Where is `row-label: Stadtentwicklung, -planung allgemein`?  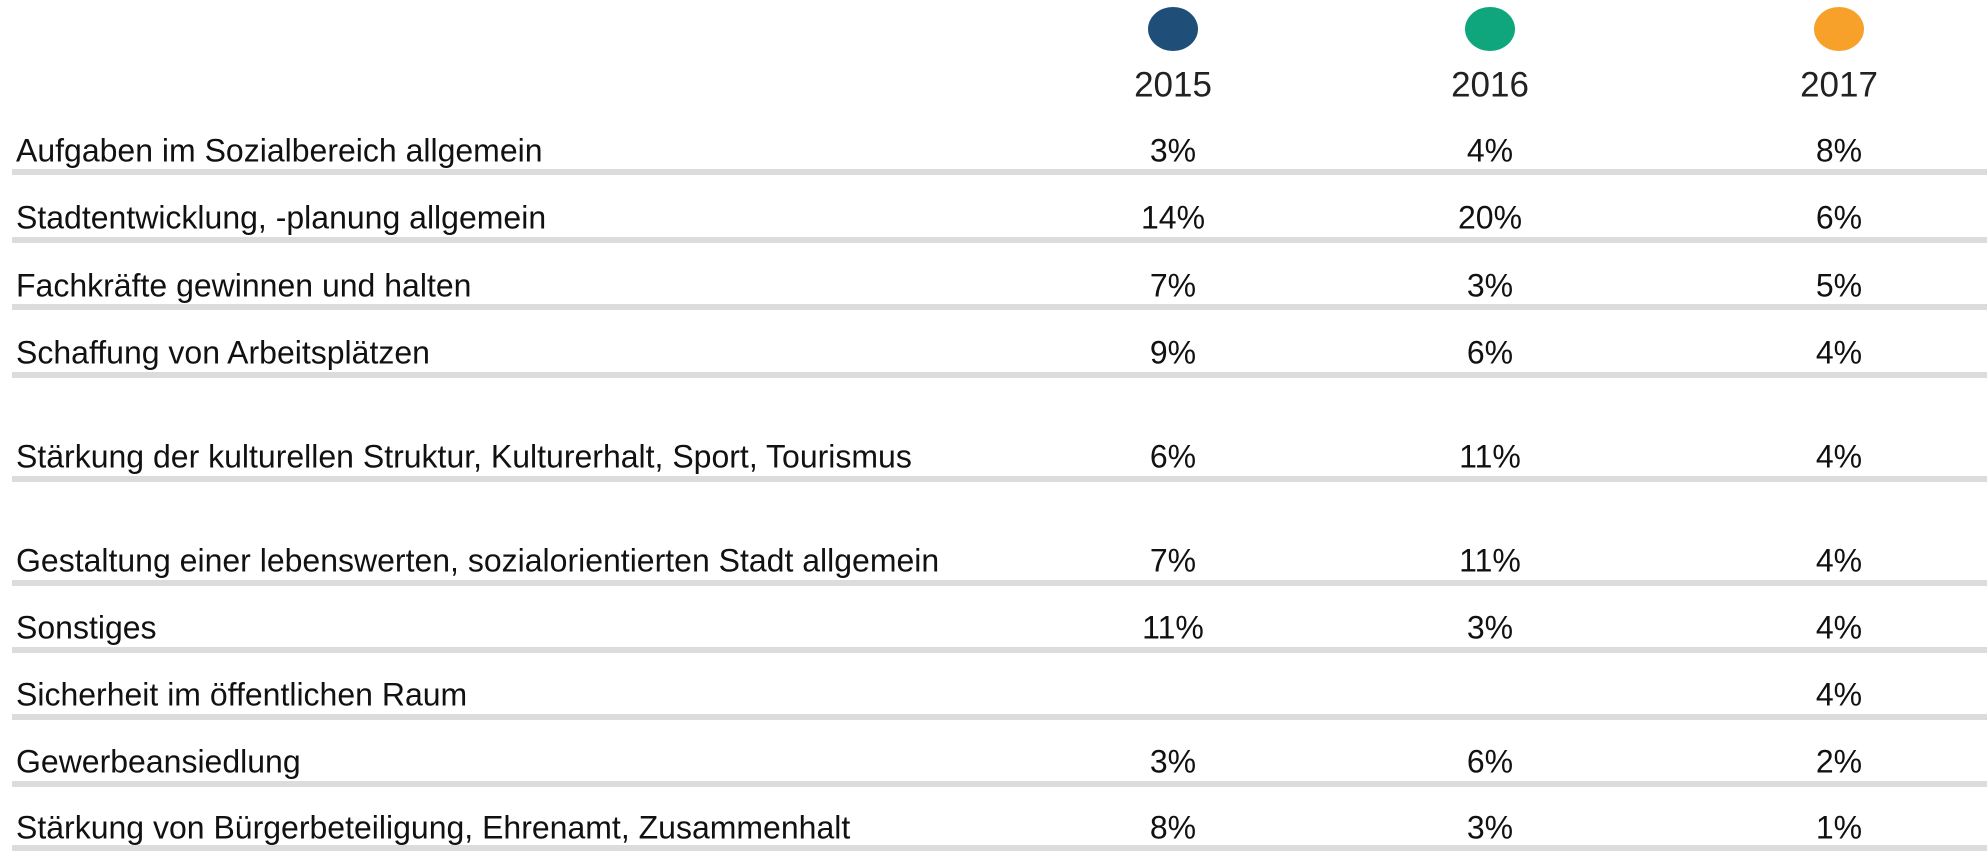
row-label: Stadtentwicklung, -planung allgemein is located at coordinates (281, 217).